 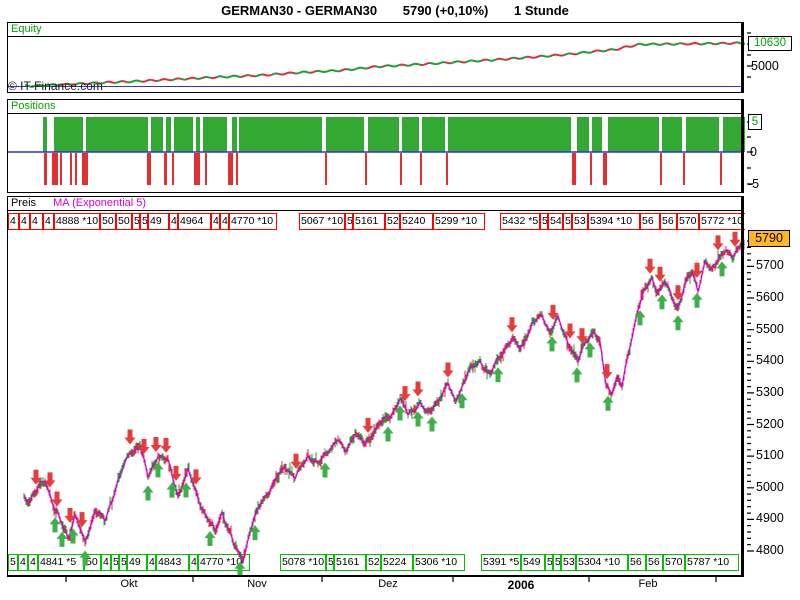 What do you see at coordinates (129, 584) in the screenshot?
I see `time-axis-label-okt: Okt` at bounding box center [129, 584].